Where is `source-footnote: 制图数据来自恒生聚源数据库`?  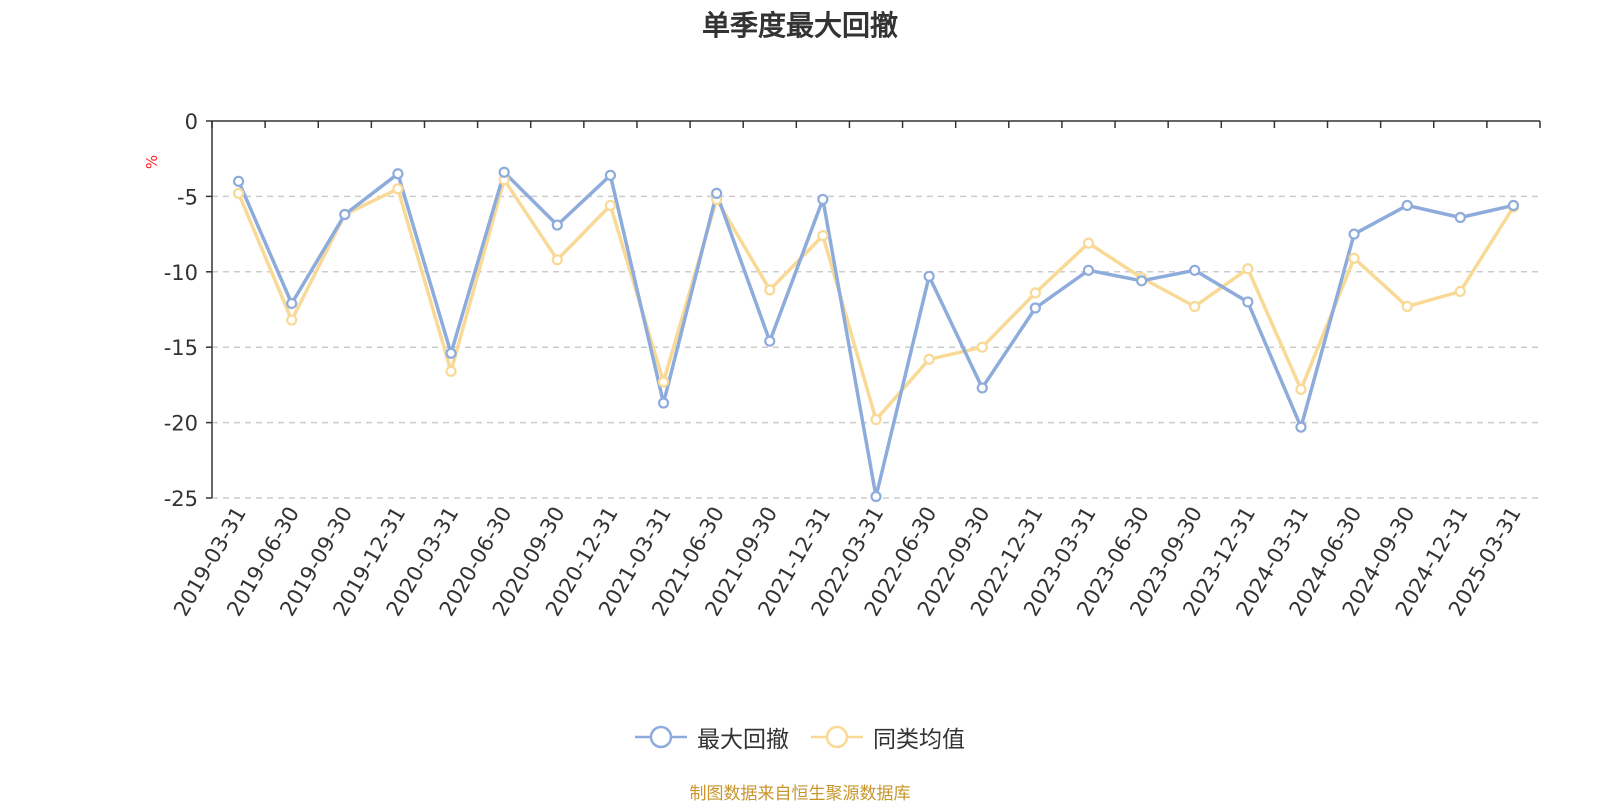 source-footnote: 制图数据来自恒生聚源数据库 is located at coordinates (800, 794).